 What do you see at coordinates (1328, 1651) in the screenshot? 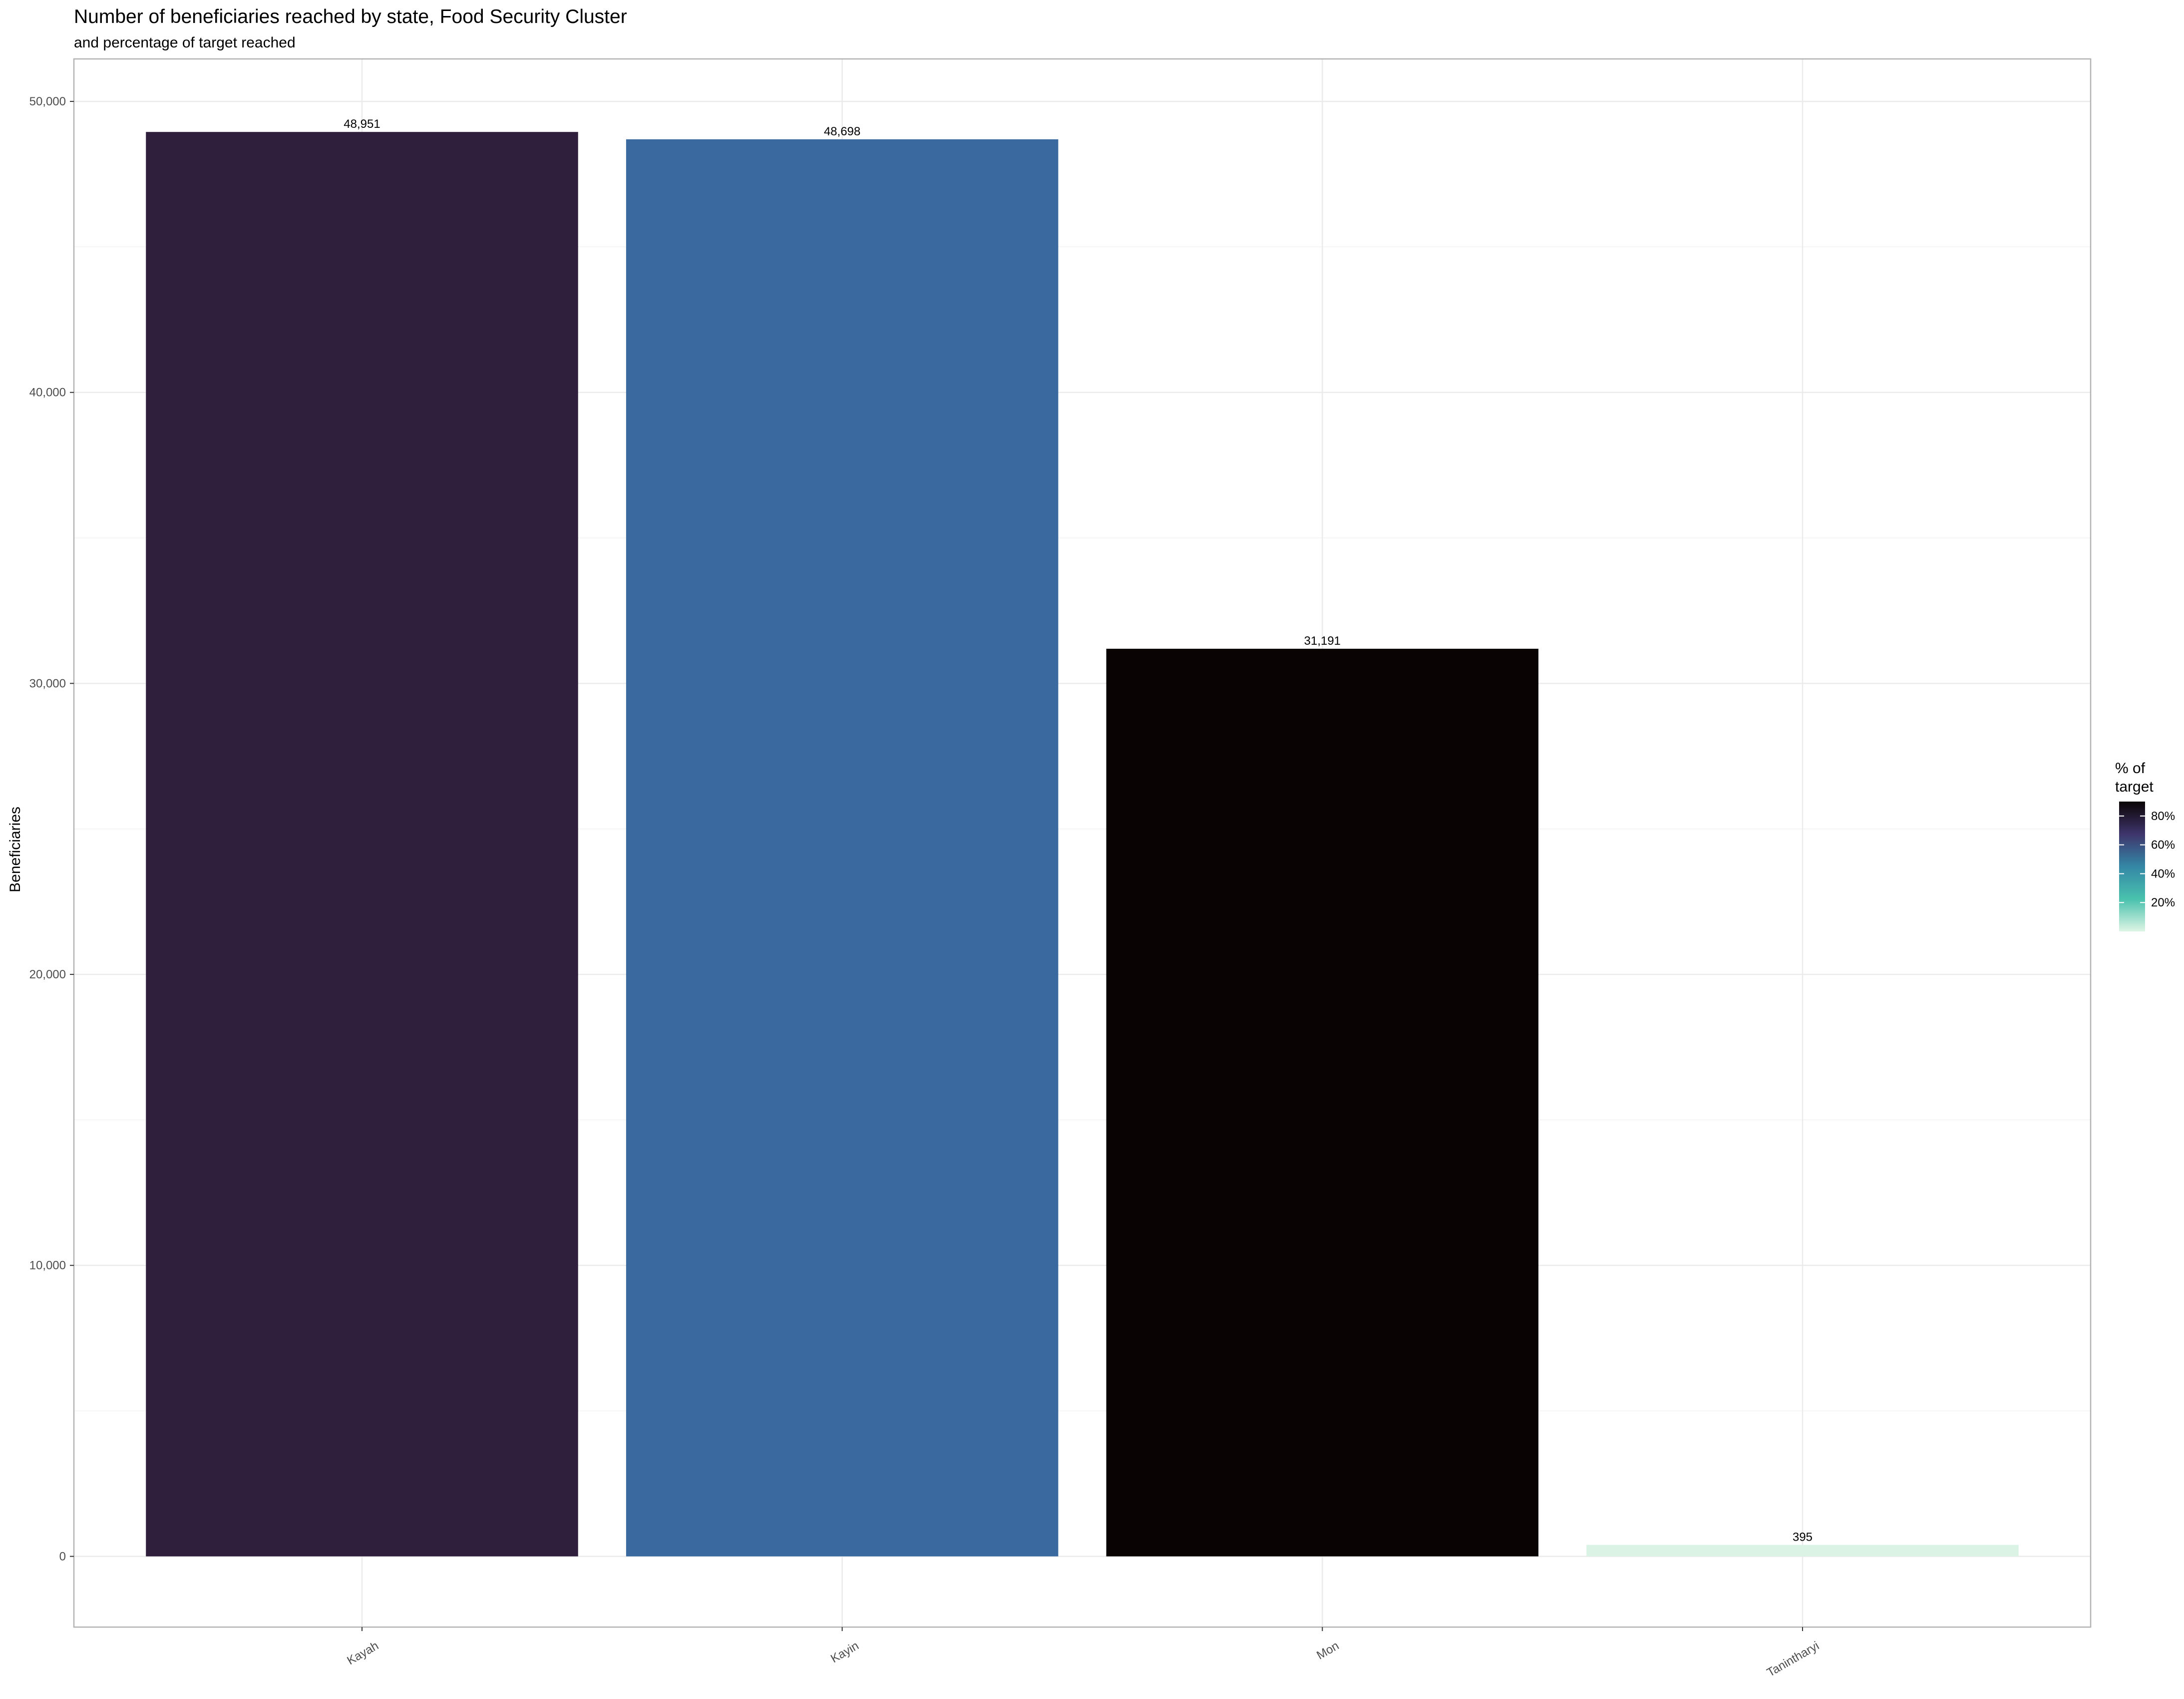
I see `x-tick-label: Mon` at bounding box center [1328, 1651].